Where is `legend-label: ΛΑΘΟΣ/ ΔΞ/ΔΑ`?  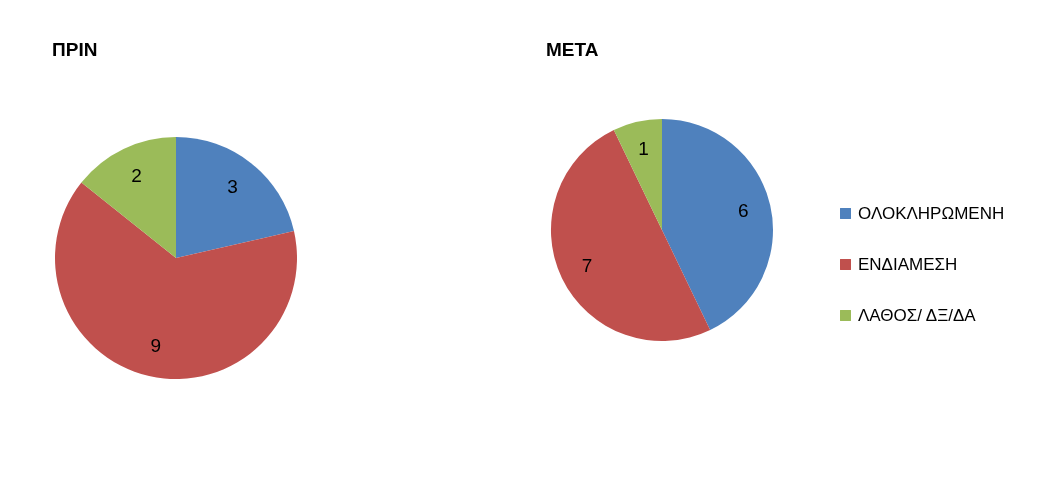
legend-label: ΛΑΘΟΣ/ ΔΞ/ΔΑ is located at coordinates (917, 315).